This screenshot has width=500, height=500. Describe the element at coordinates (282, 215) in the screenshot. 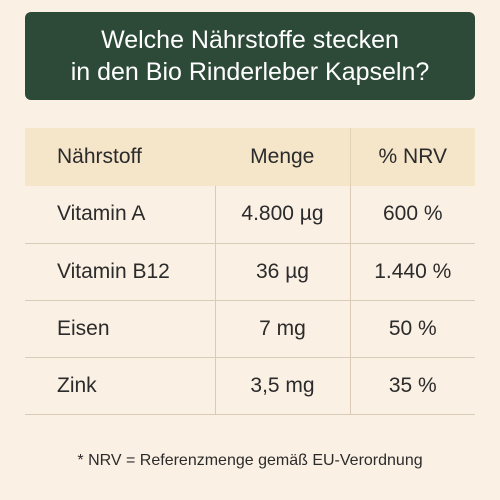

I see `nutrient-amount: 4.800 µg` at that location.